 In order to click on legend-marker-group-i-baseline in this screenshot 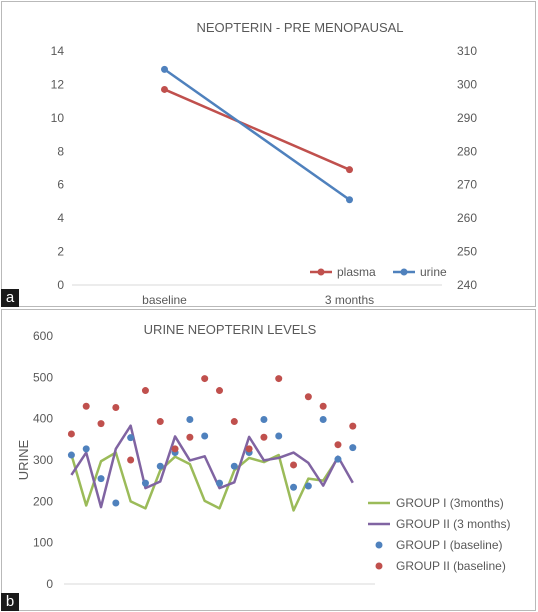, I will do `click(379, 545)`.